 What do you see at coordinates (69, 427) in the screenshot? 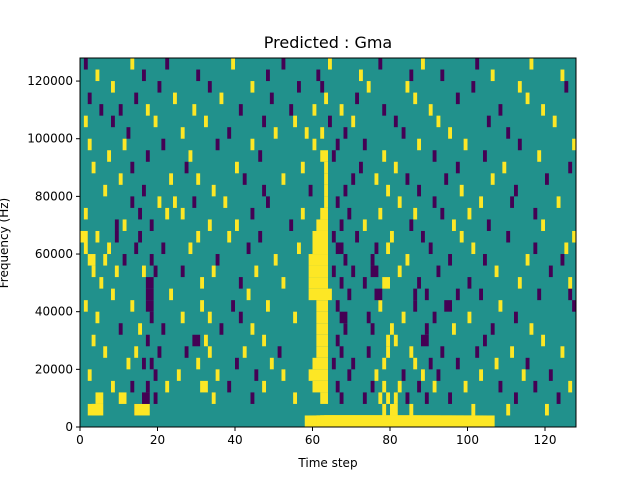
I see `y-tick-label: 0` at bounding box center [69, 427].